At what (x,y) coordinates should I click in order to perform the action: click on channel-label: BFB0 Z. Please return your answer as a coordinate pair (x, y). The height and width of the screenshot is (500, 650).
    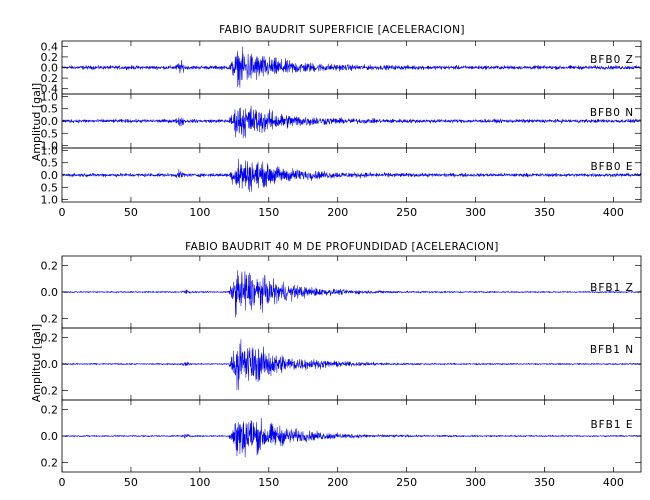
    Looking at the image, I should click on (612, 60).